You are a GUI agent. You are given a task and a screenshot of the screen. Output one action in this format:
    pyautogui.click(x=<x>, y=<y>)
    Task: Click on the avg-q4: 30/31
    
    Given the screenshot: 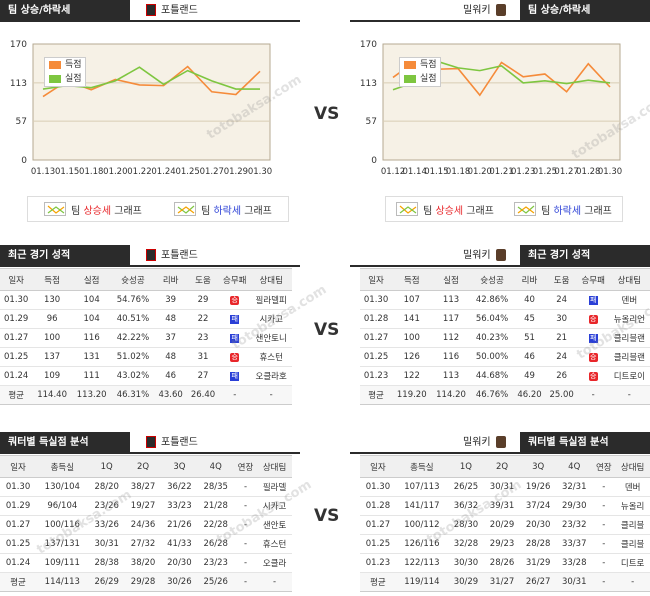 What is the action you would take?
    pyautogui.click(x=574, y=582)
    